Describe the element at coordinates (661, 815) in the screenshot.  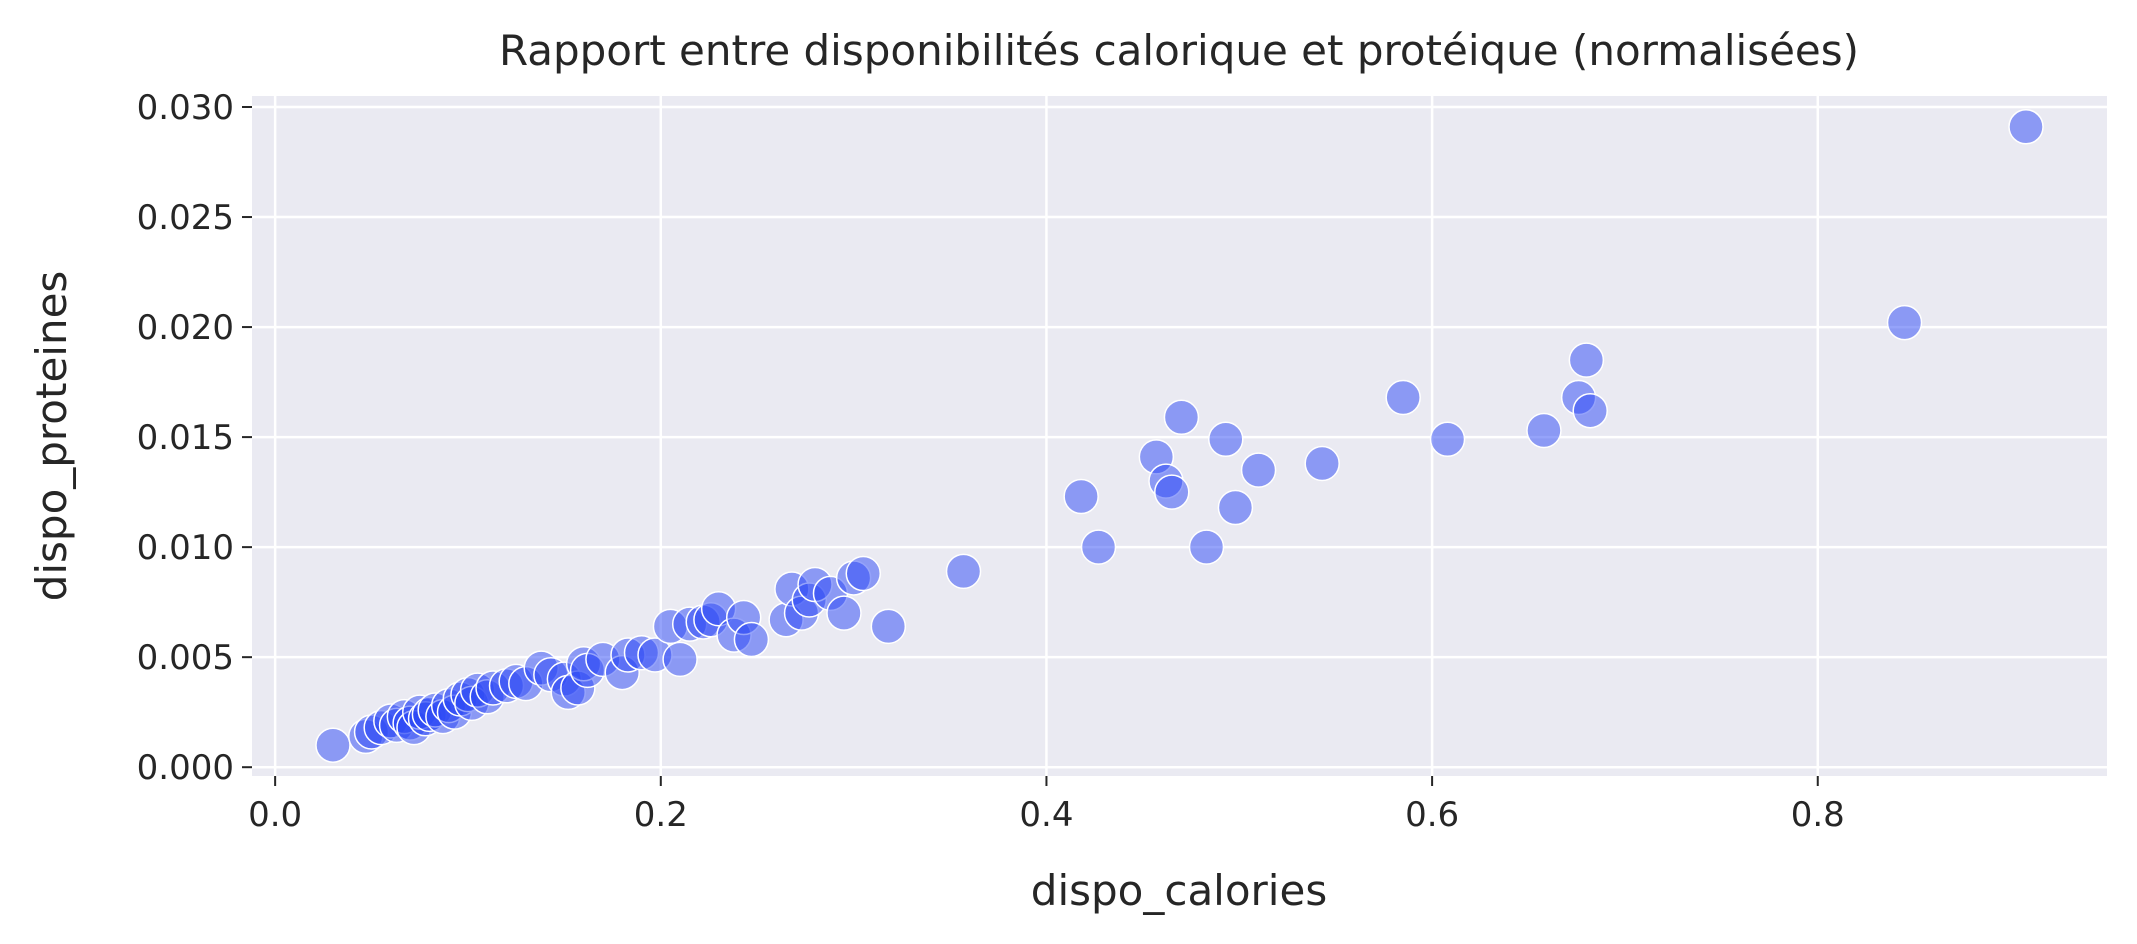
I see `x-tick-label: 0.2` at that location.